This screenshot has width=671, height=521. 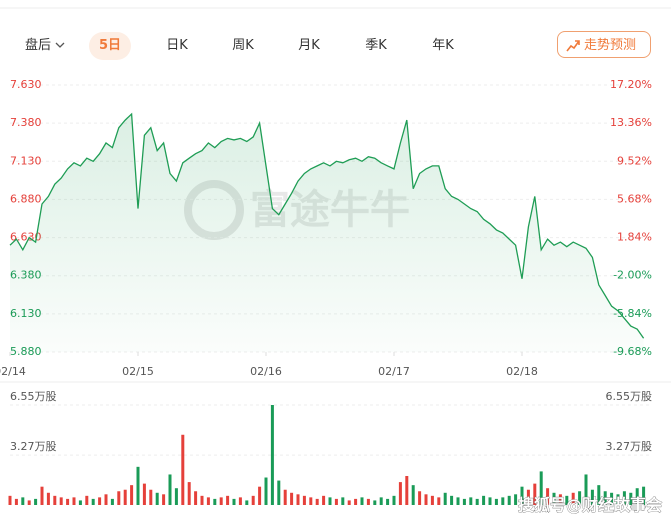 I want to click on y2-tick-label: -2.00%, so click(x=632, y=275).